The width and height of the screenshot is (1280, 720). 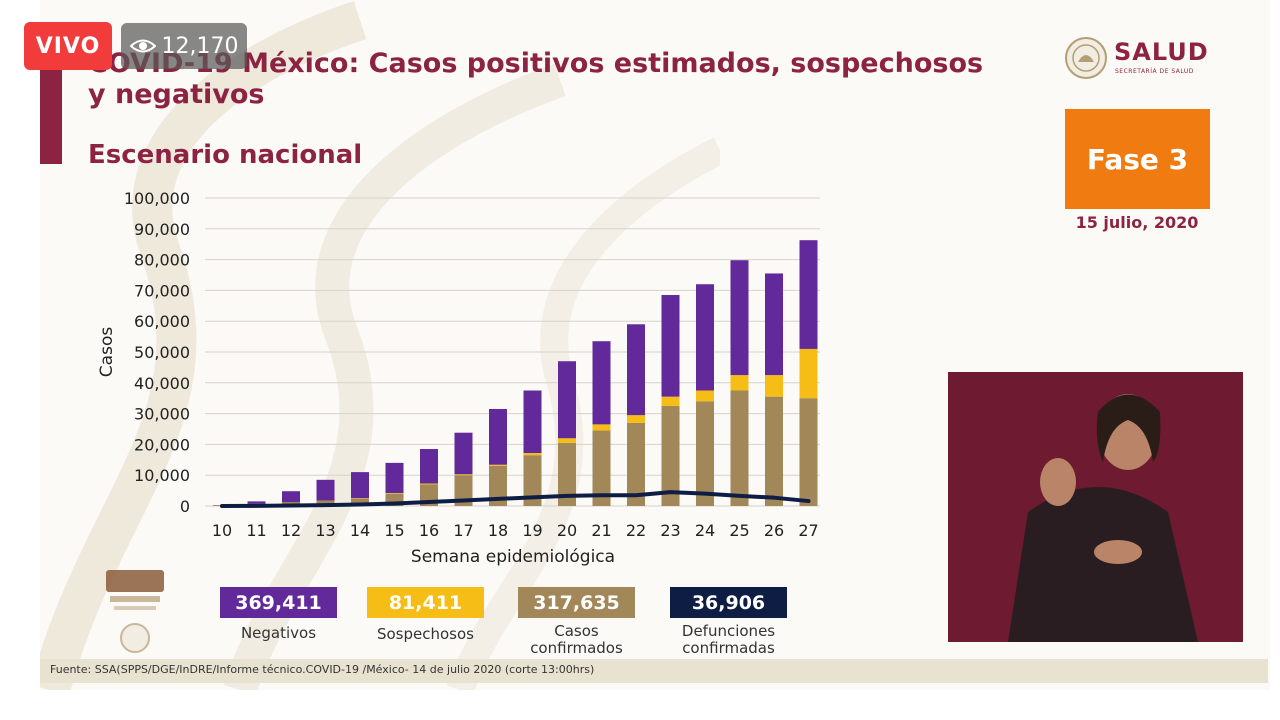 I want to click on y-axis-title: Casos, so click(x=107, y=352).